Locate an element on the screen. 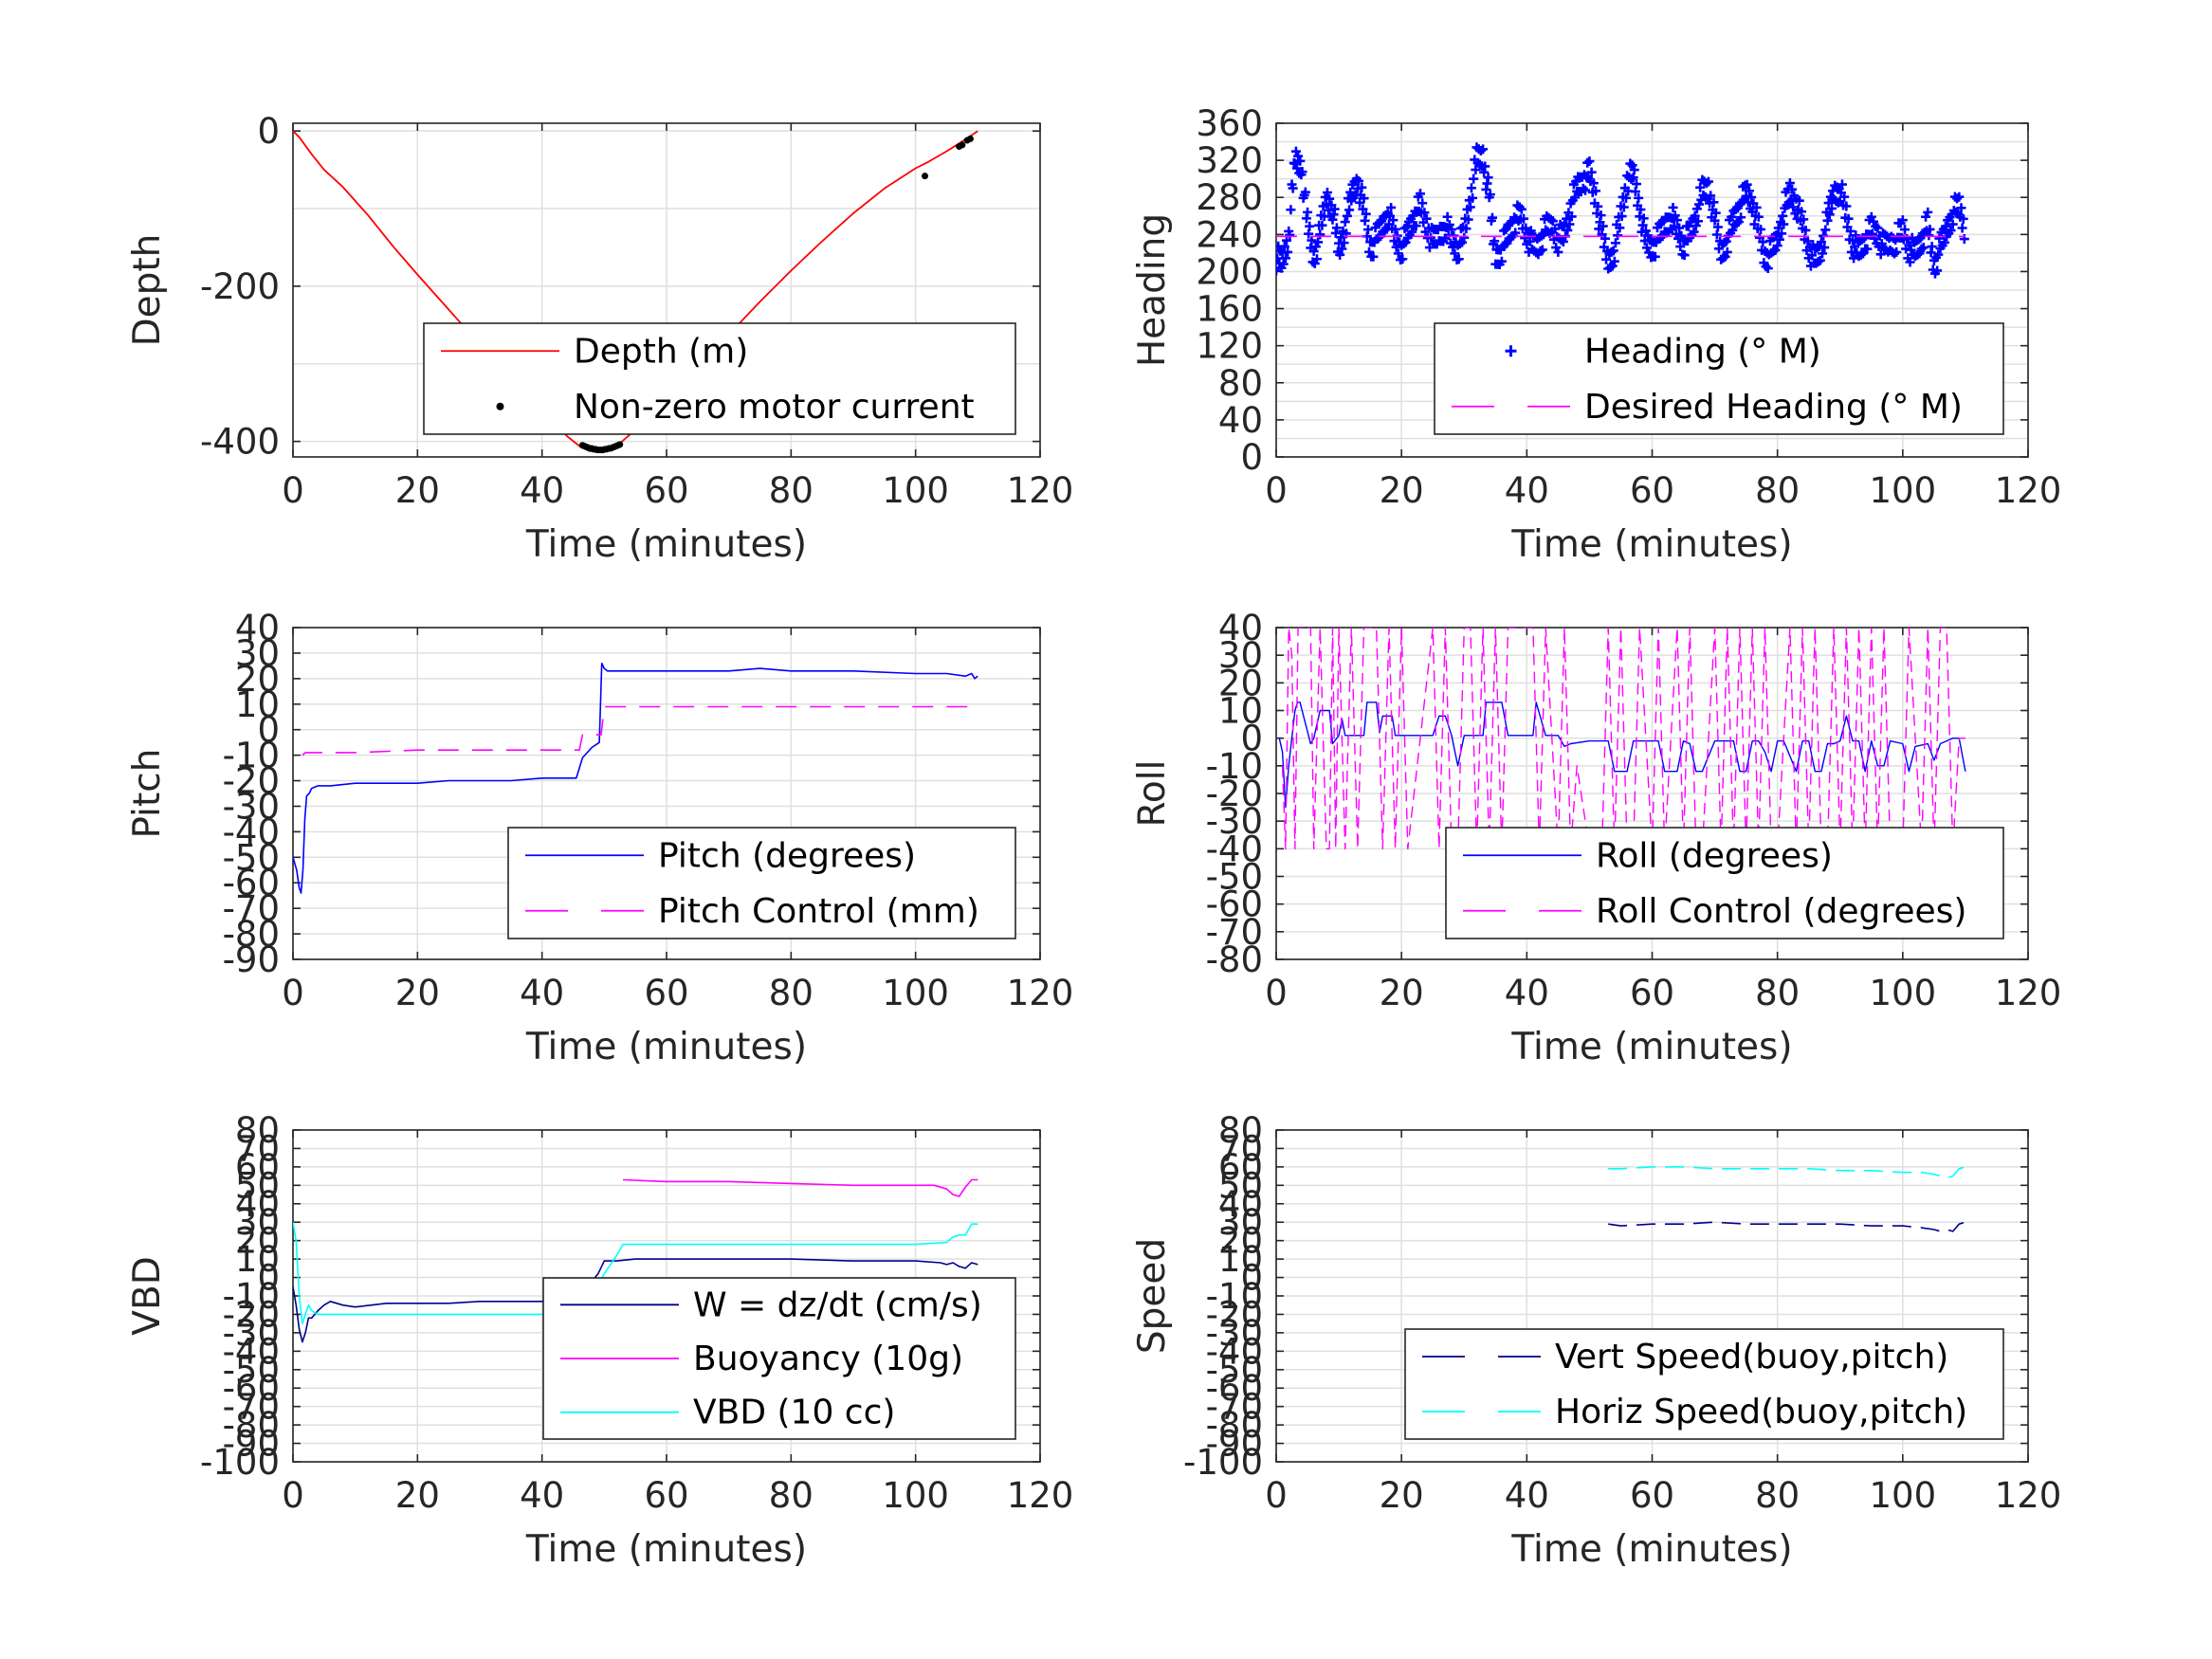  y-tick-label: 60 is located at coordinates (1240, 1167).